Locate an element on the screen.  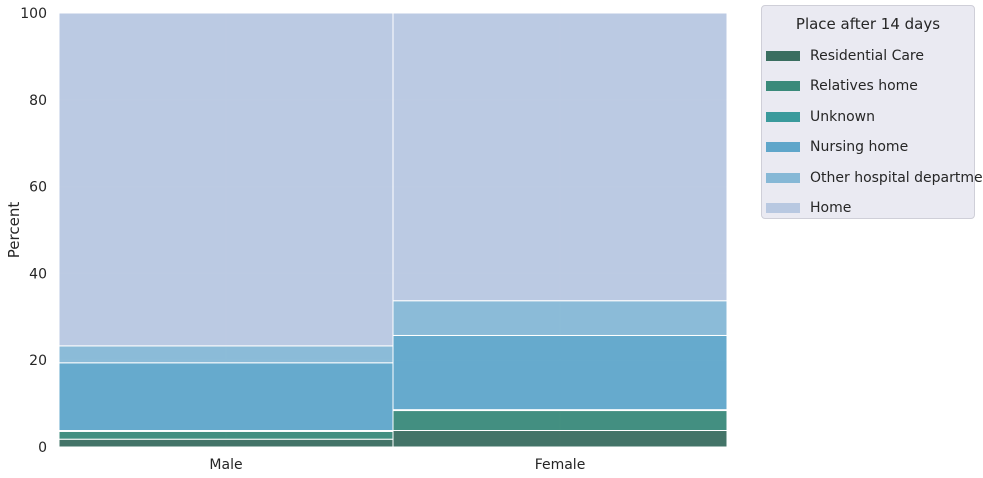
legend-label: Home is located at coordinates (831, 208).